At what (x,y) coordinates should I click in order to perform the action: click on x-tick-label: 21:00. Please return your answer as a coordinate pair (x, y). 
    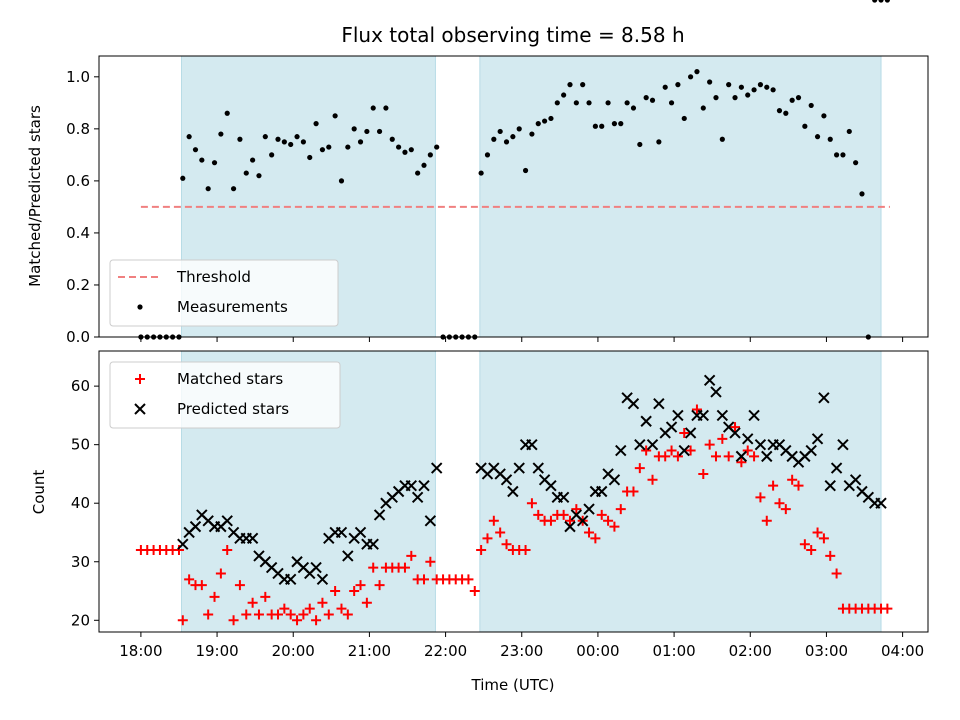
    Looking at the image, I should click on (369, 651).